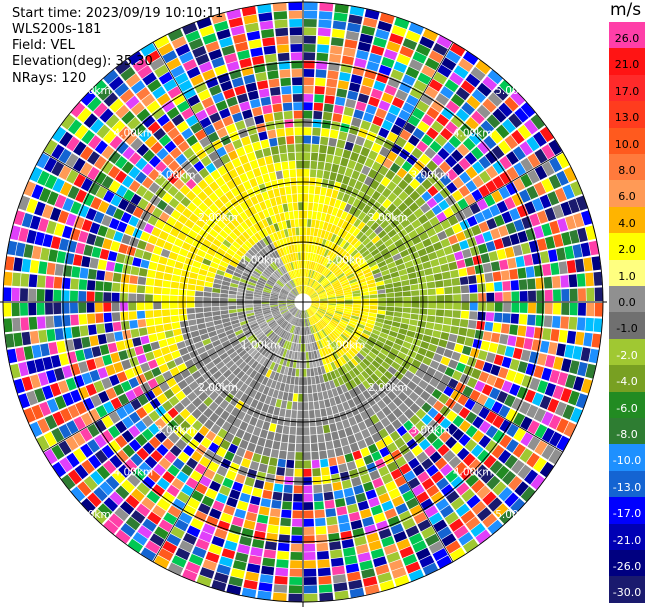  Describe the element at coordinates (627, 352) in the screenshot. I see `colorbar-segment` at that location.